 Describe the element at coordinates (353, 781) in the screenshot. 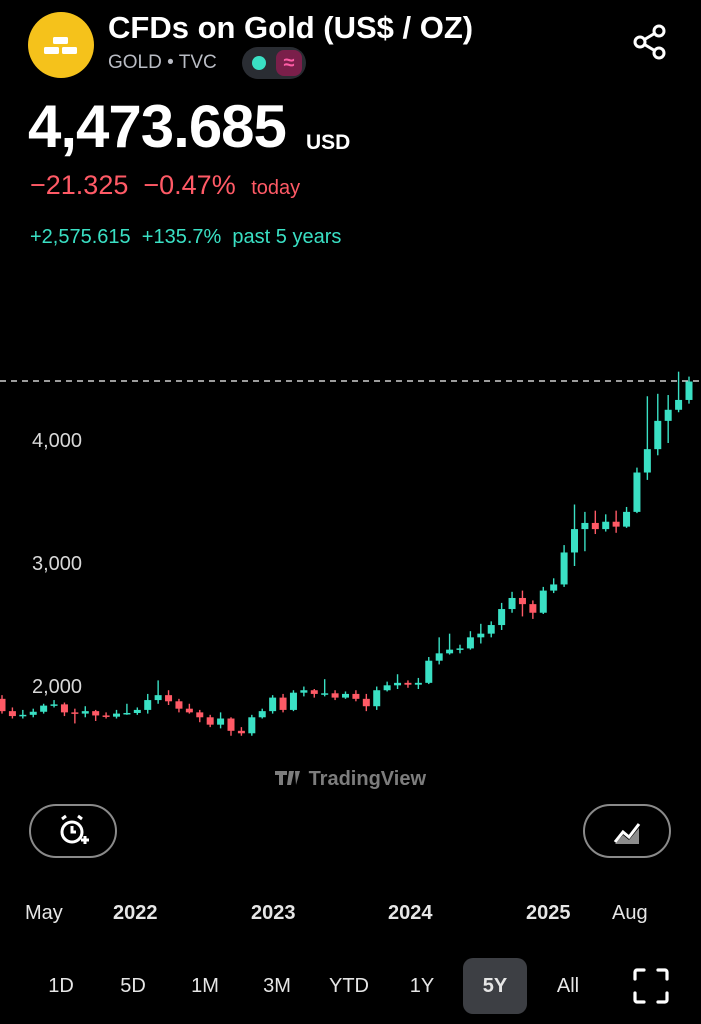

I see `tradingview-watermark: TradingView` at that location.